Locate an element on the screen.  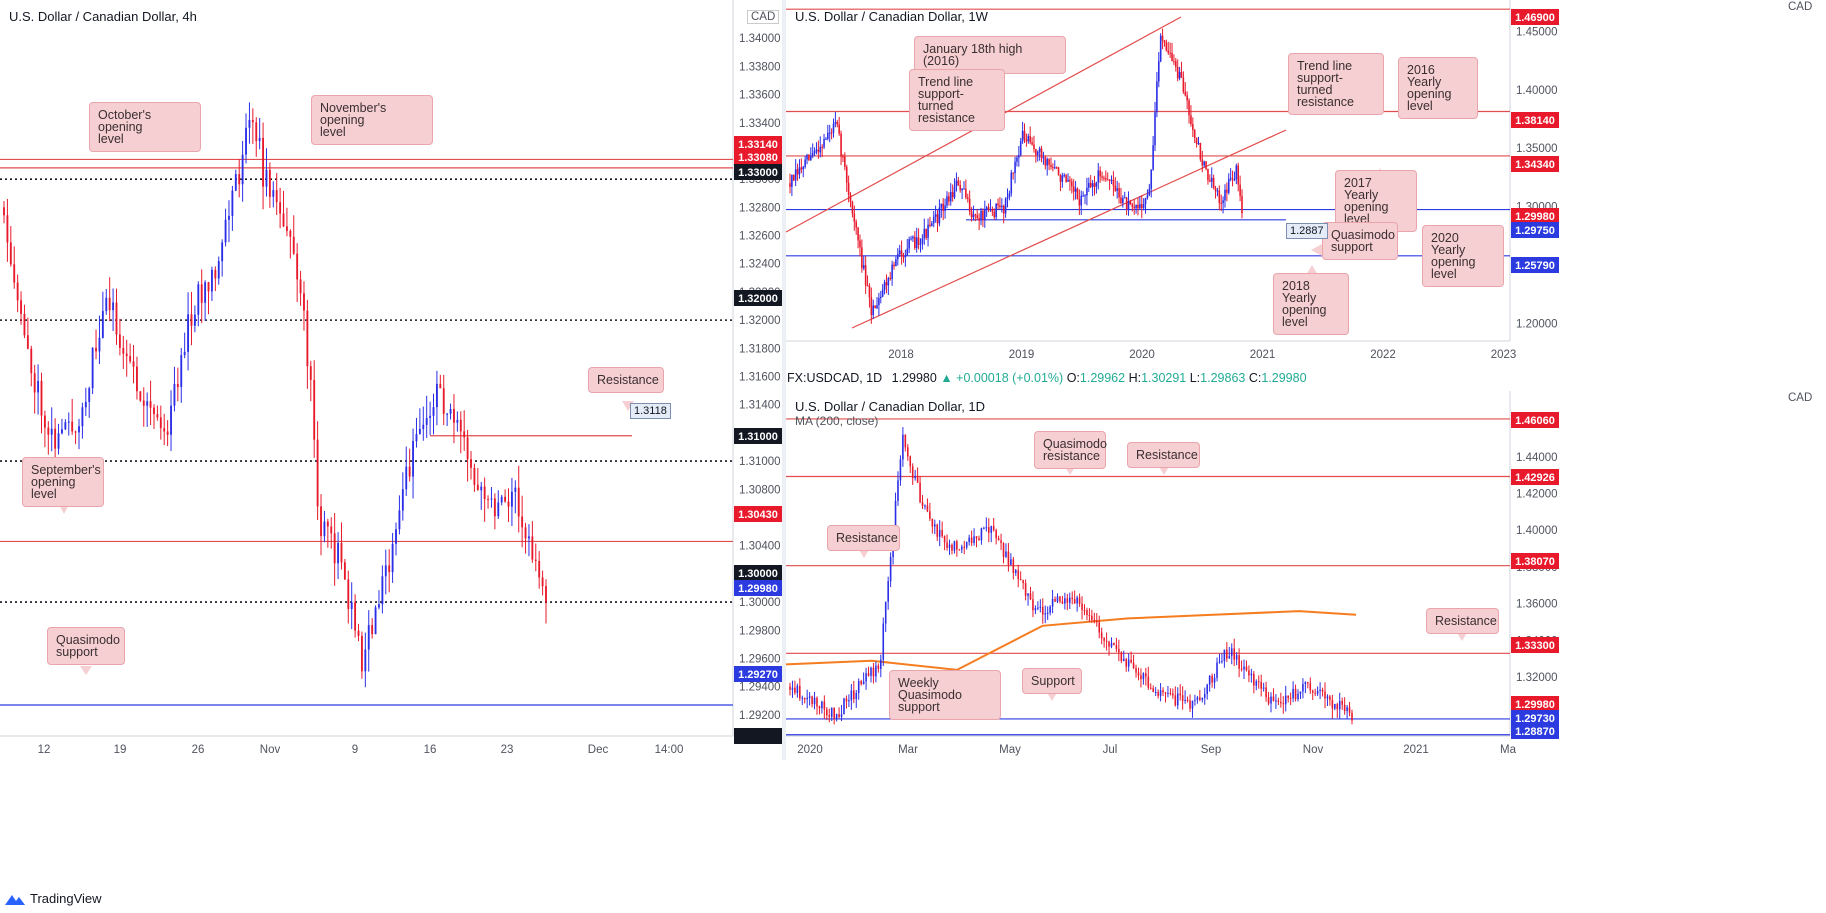
y-tick-label: 1.31400 is located at coordinates (760, 406).